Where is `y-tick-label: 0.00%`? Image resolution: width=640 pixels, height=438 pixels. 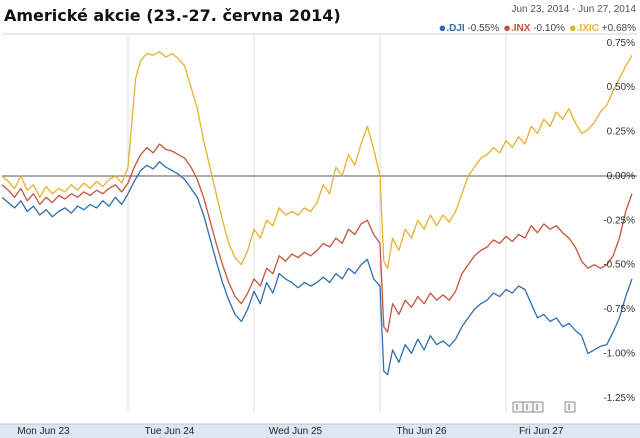
y-tick-label: 0.00% is located at coordinates (621, 176).